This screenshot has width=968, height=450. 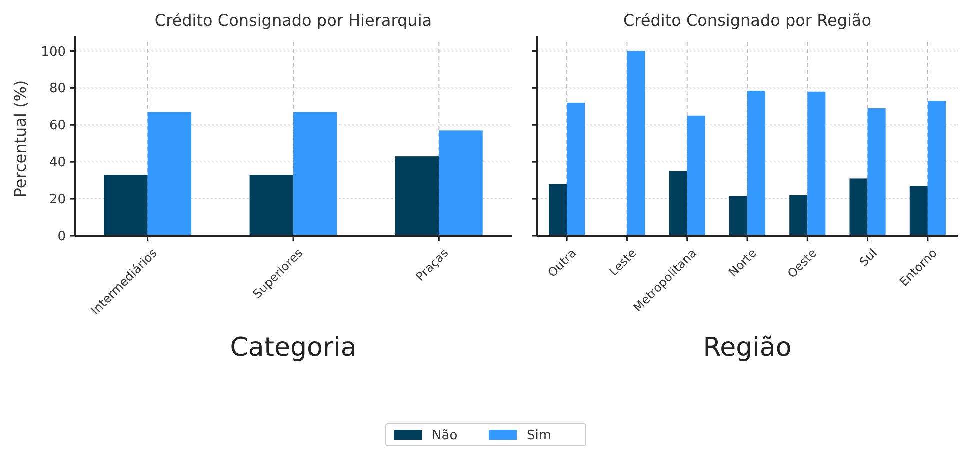 What do you see at coordinates (57, 89) in the screenshot?
I see `y-tick-label: 80` at bounding box center [57, 89].